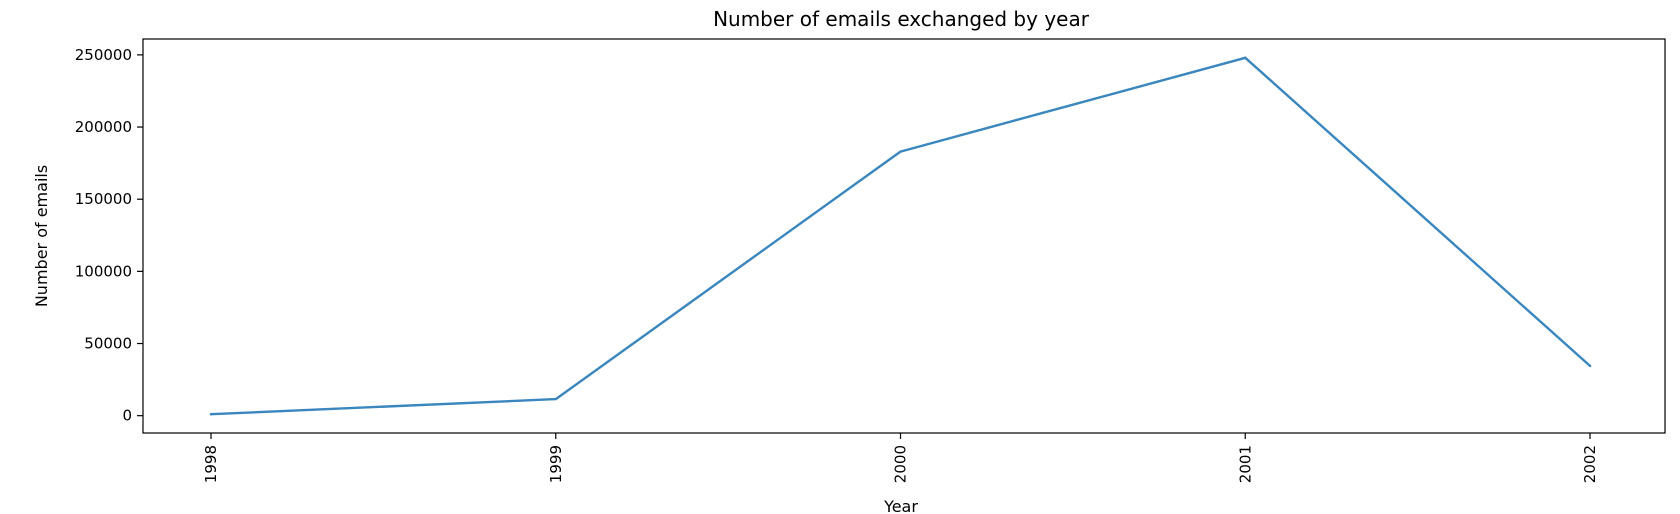 The image size is (1680, 514). Describe the element at coordinates (1245, 464) in the screenshot. I see `x-tick-label: 2001` at that location.